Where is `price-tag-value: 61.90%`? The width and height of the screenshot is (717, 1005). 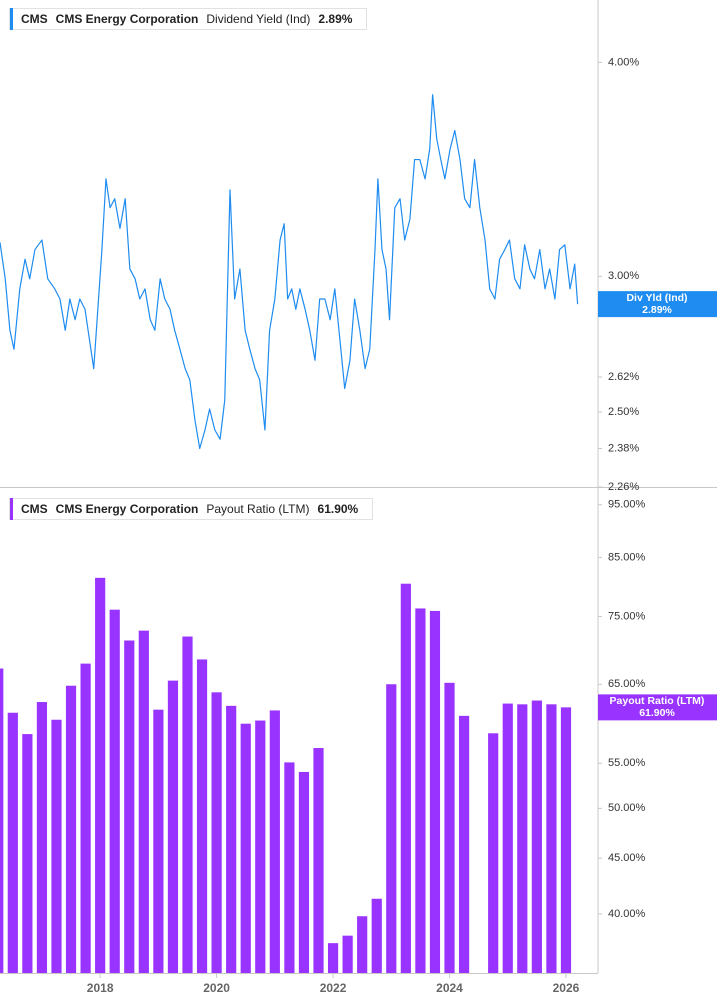
price-tag-value: 61.90% is located at coordinates (657, 713).